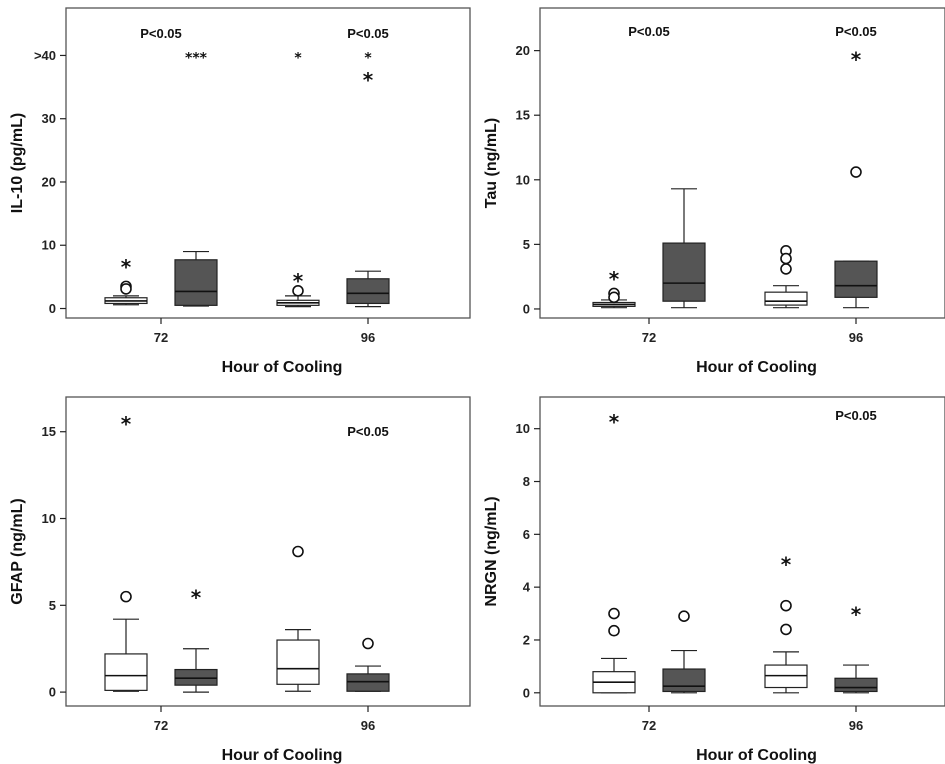  What do you see at coordinates (17, 163) in the screenshot?
I see `y-axis-title: IL-10 (pg/mL)` at bounding box center [17, 163].